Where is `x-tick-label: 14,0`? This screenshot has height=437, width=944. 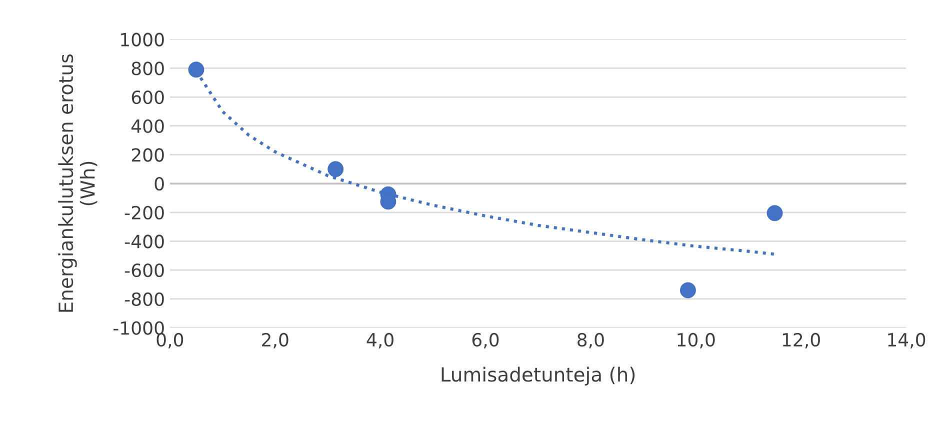
x-tick-label: 14,0 is located at coordinates (907, 340).